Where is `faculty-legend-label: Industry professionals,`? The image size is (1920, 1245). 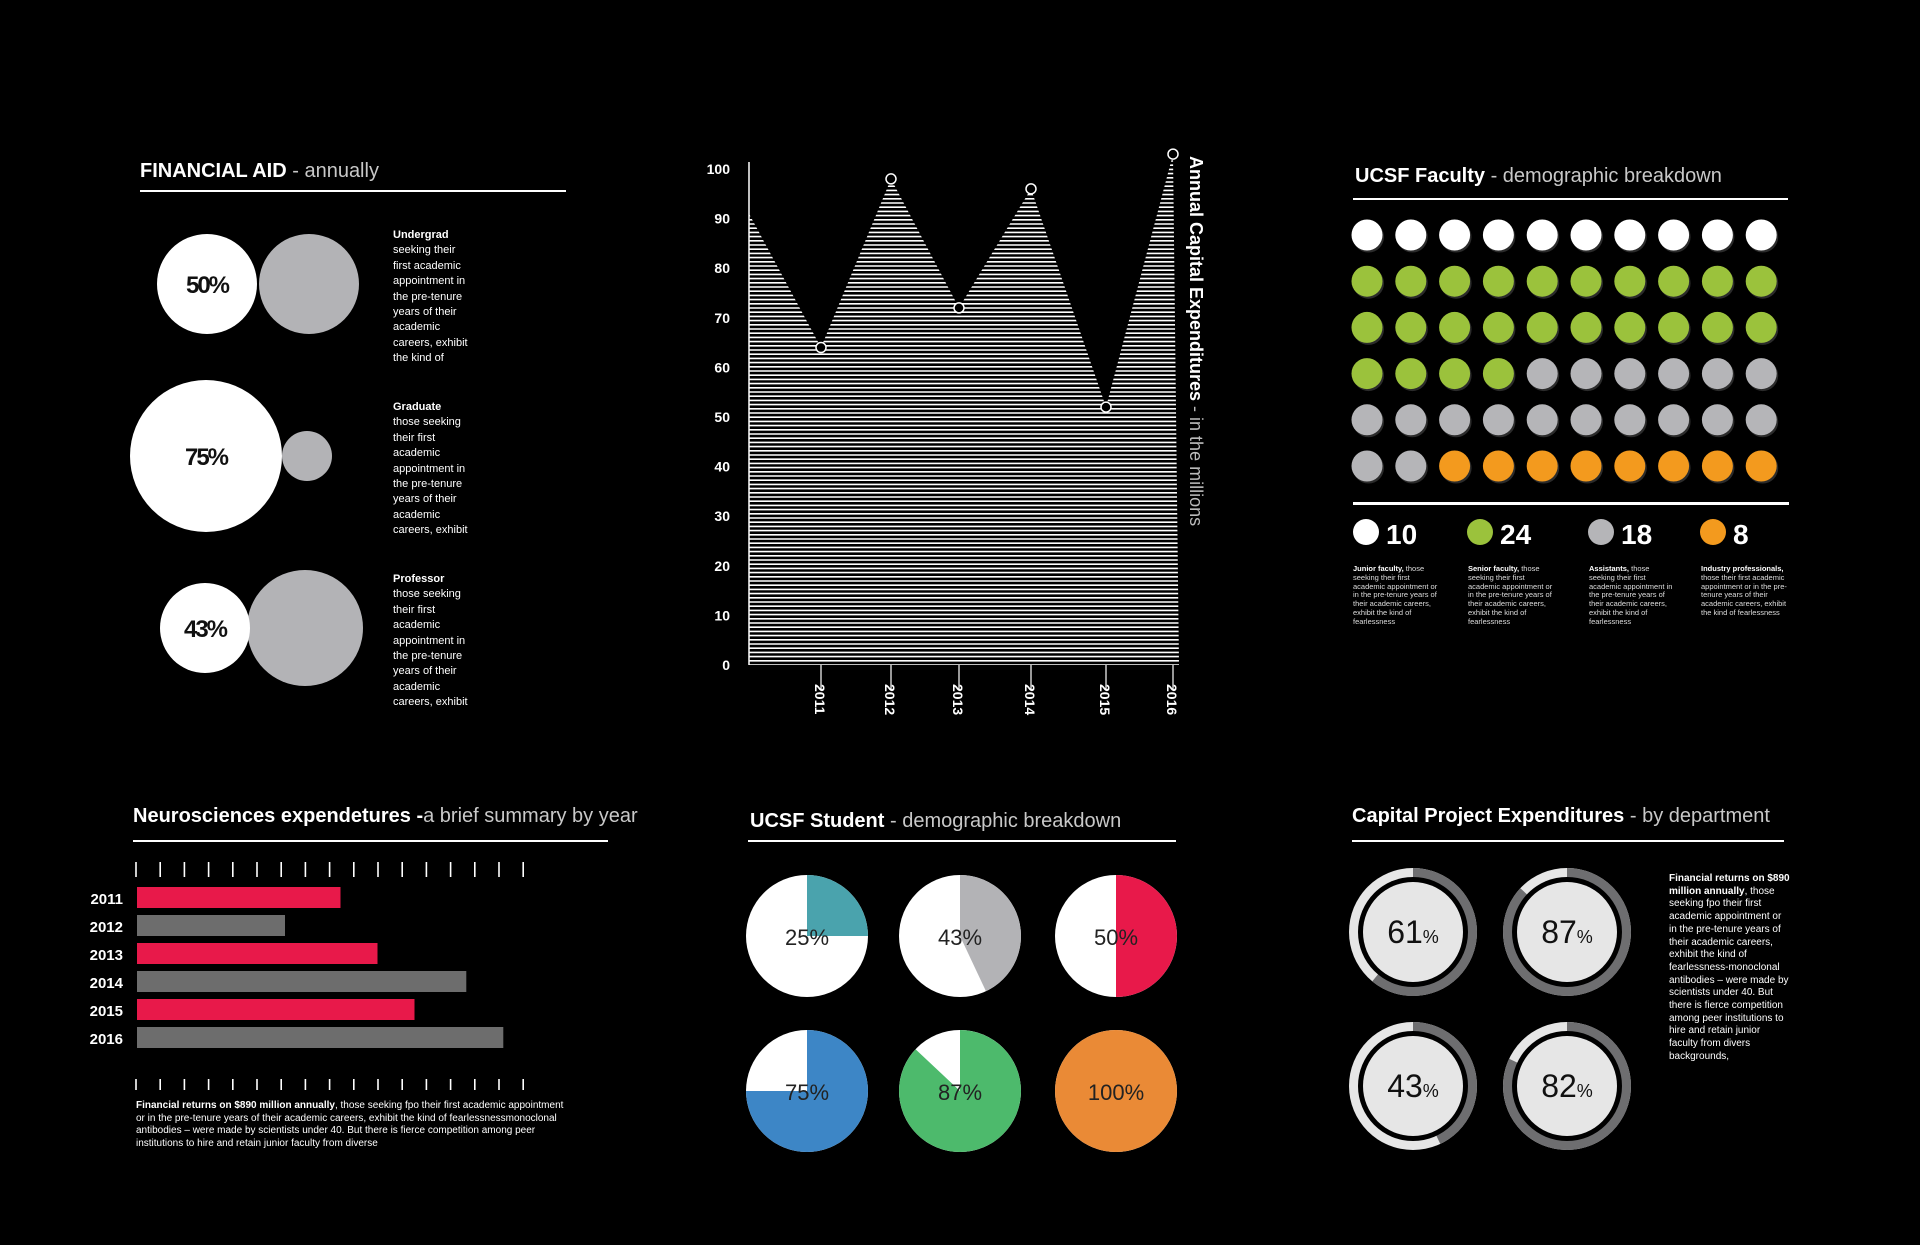
faculty-legend-label: Industry professionals, is located at coordinates (1742, 568).